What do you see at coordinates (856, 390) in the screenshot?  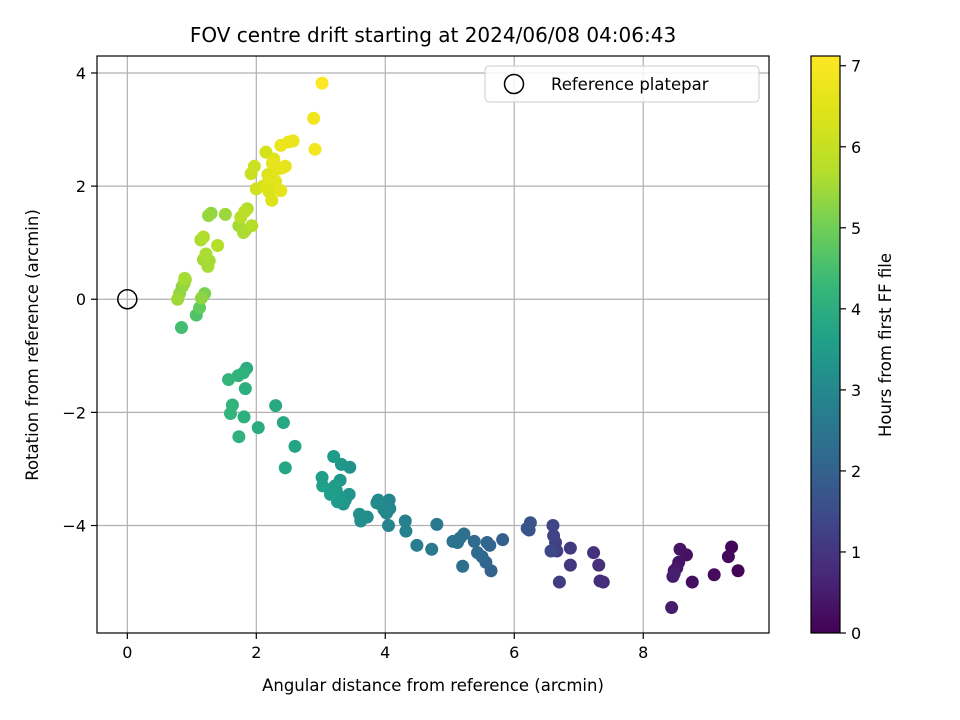 I see `colorbar-tick-label: 3` at bounding box center [856, 390].